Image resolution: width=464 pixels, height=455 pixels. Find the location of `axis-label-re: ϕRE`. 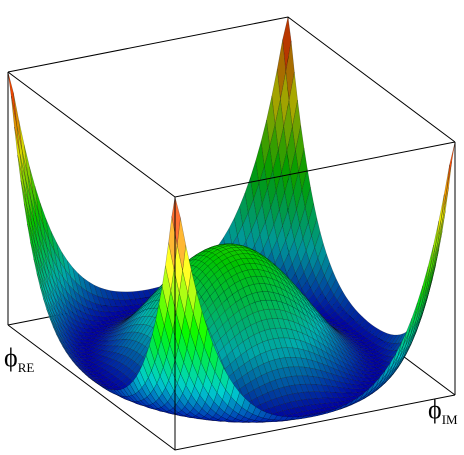

axis-label-re: ϕRE is located at coordinates (19, 359).